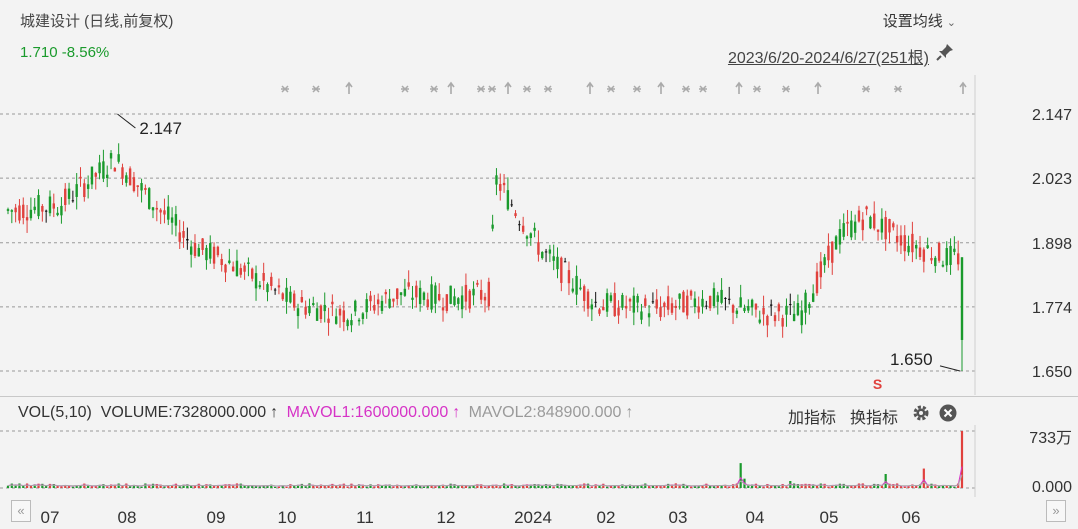 The height and width of the screenshot is (529, 1078). I want to click on x-tick-label: 06, so click(911, 517).